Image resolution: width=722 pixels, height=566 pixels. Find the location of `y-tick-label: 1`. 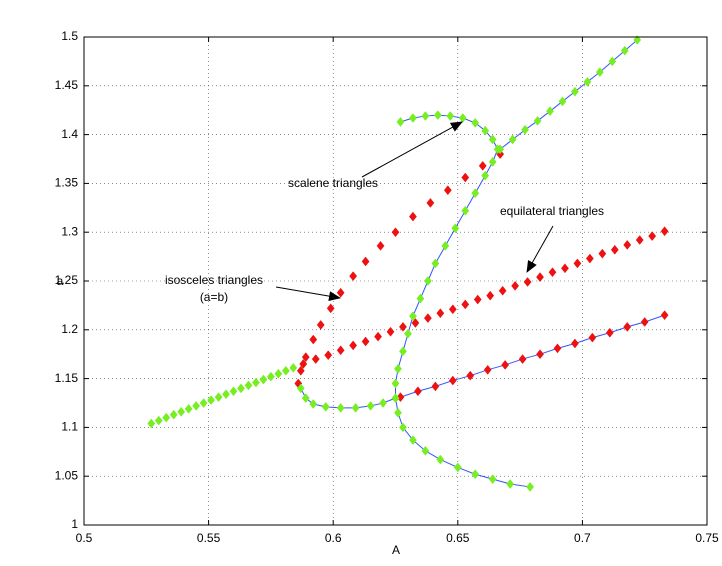

y-tick-label: 1 is located at coordinates (74, 524).